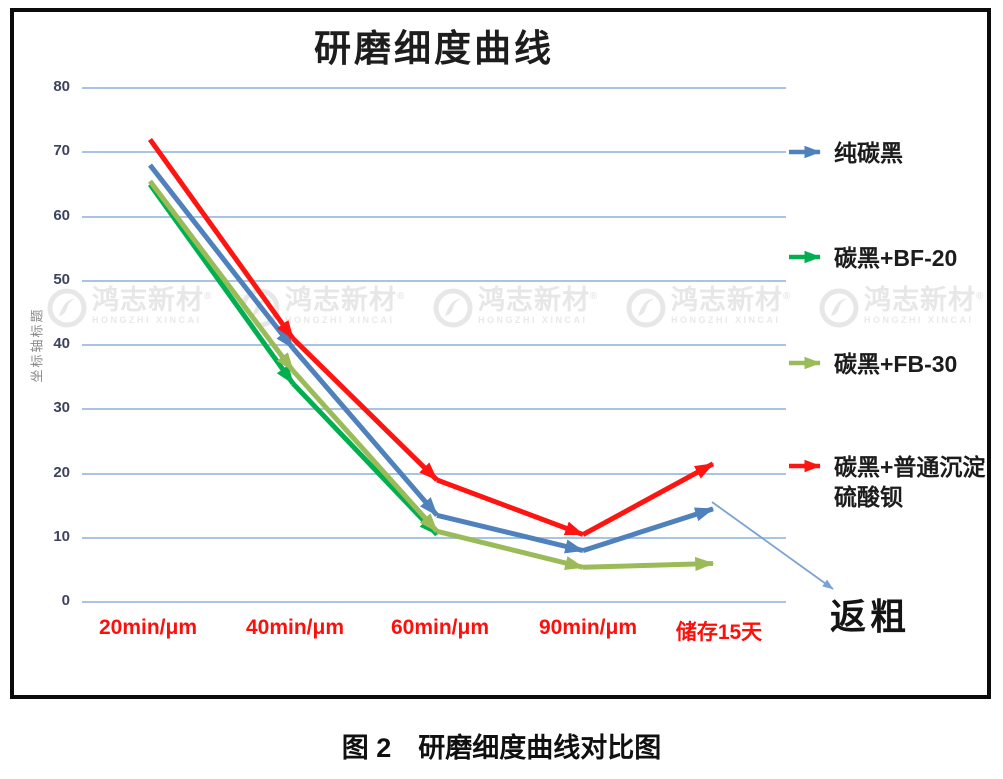  I want to click on y-tick-label: 70, so click(61, 151).